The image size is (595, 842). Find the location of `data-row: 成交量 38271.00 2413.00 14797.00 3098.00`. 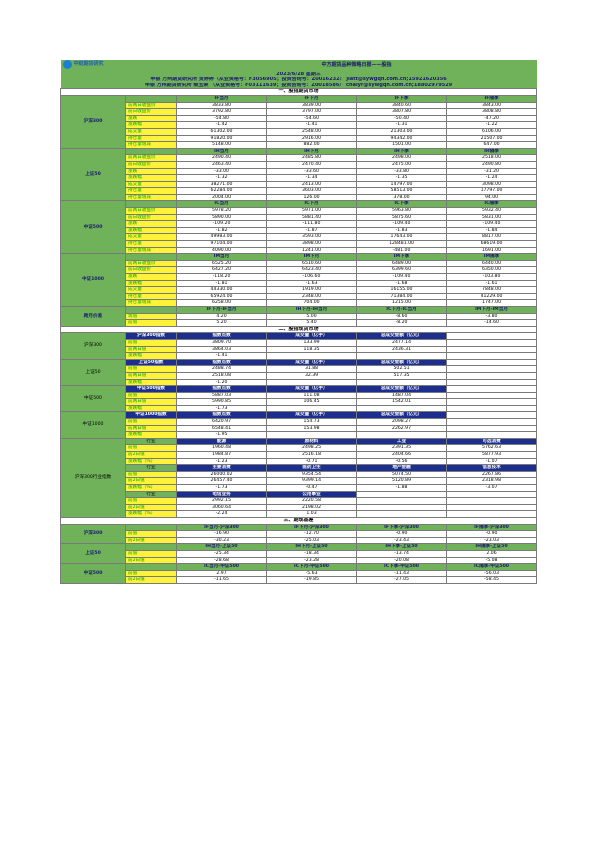

data-row: 成交量 38271.00 2413.00 14797.00 3098.00 is located at coordinates (299, 184).